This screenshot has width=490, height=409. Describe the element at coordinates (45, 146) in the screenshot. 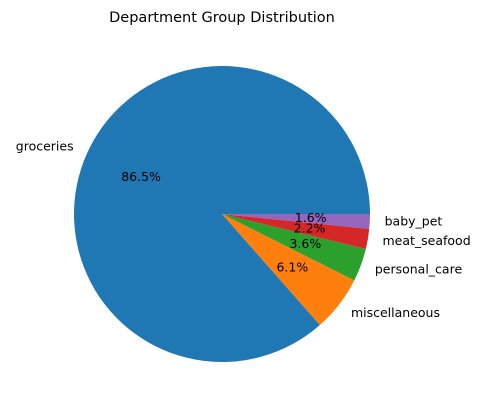

I see `slice-label-groceries: groceries` at that location.